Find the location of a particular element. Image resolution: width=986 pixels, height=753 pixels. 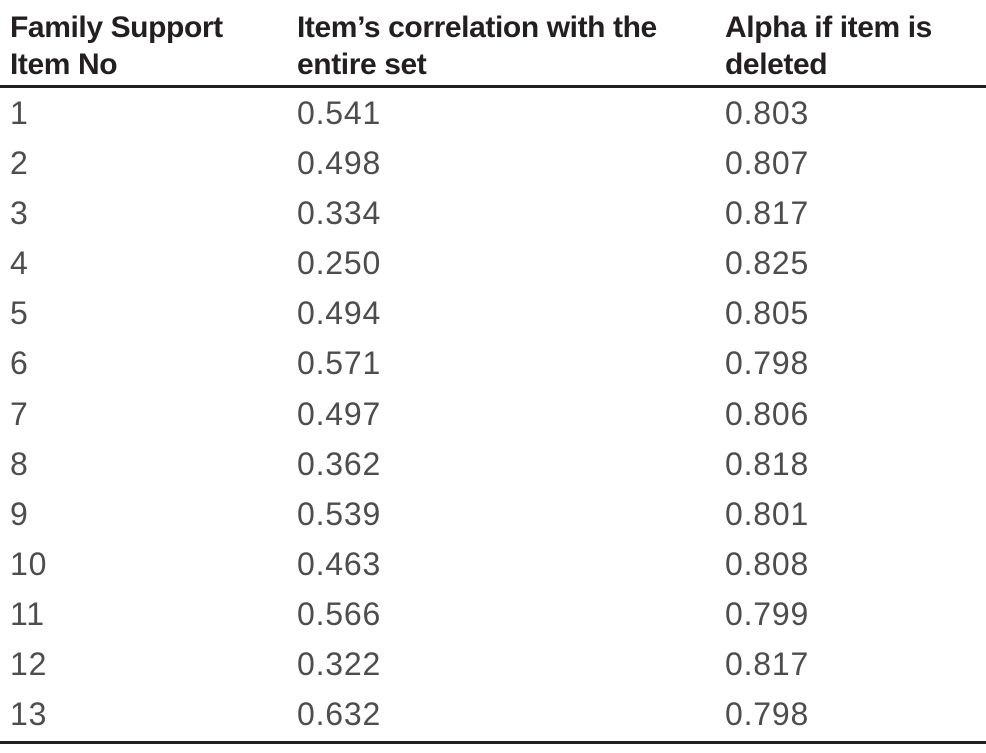

cell-correlation: 0.498 is located at coordinates (339, 162).